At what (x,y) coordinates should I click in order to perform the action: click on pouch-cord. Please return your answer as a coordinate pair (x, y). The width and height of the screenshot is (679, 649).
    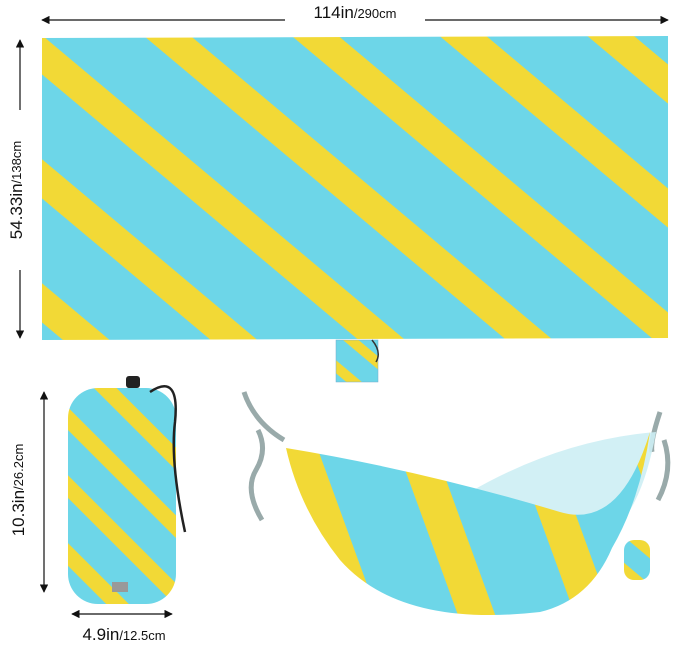
    Looking at the image, I should click on (375, 351).